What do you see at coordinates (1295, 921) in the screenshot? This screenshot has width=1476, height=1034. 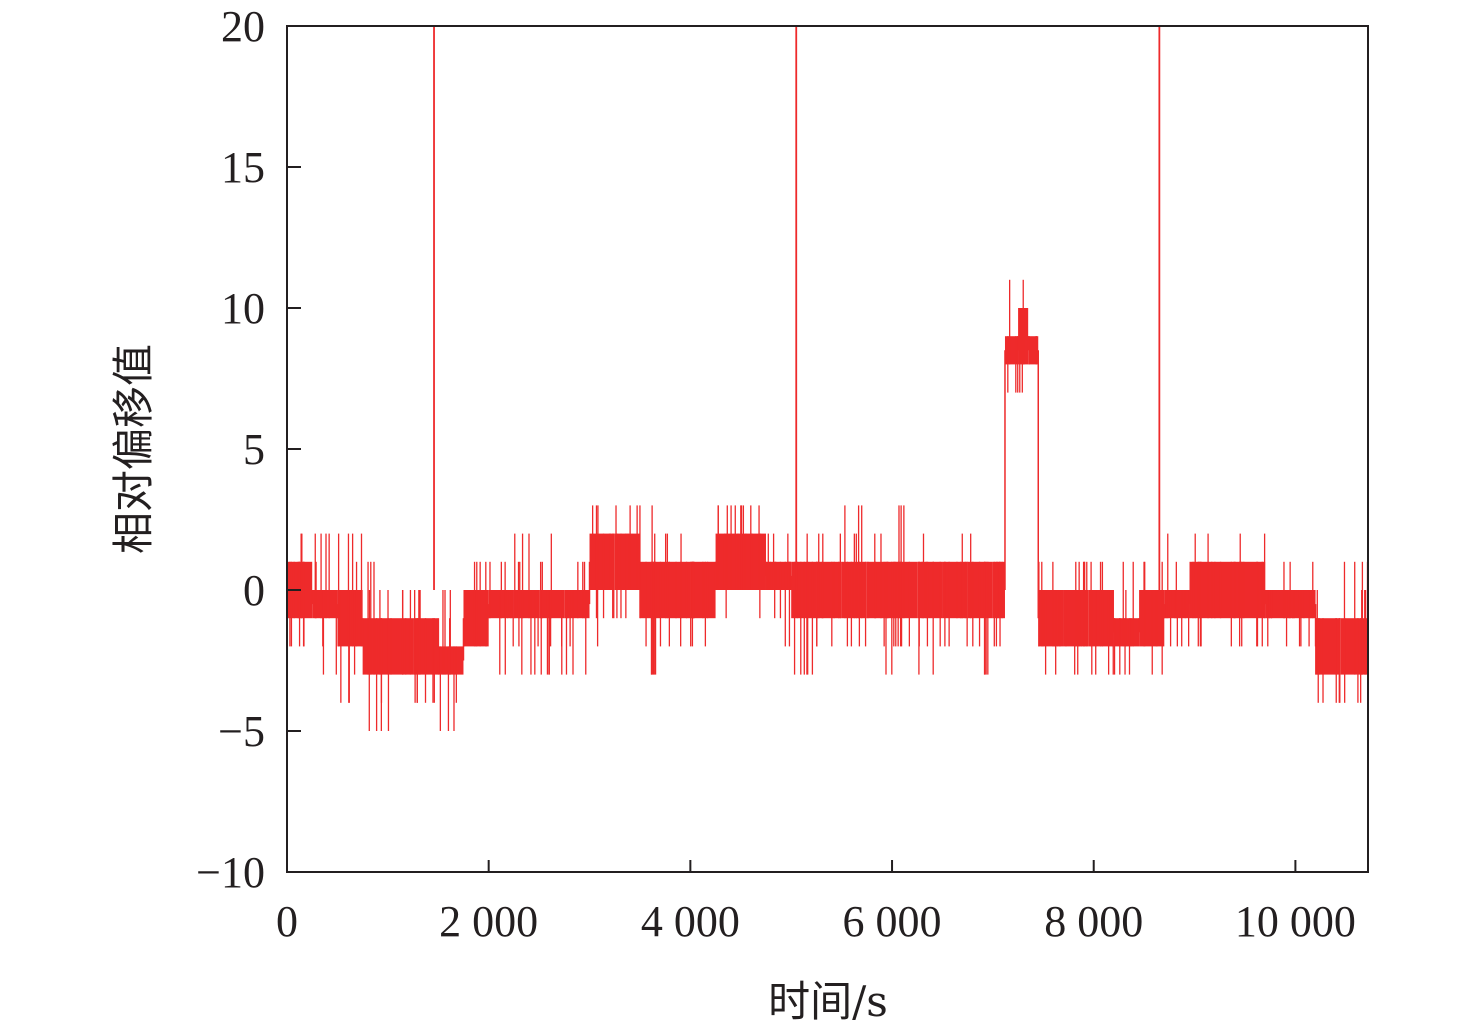 I see `x-tick-label: 10 000` at bounding box center [1295, 921].